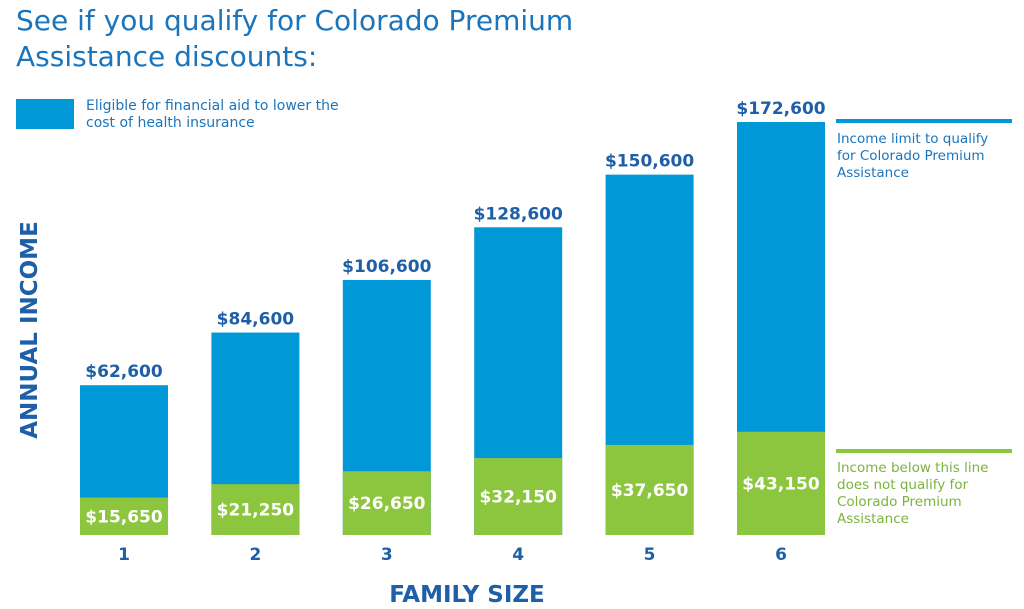 The width and height of the screenshot is (1024, 609). Describe the element at coordinates (30, 330) in the screenshot. I see `y-axis-label: ANNUAL INCOME` at that location.